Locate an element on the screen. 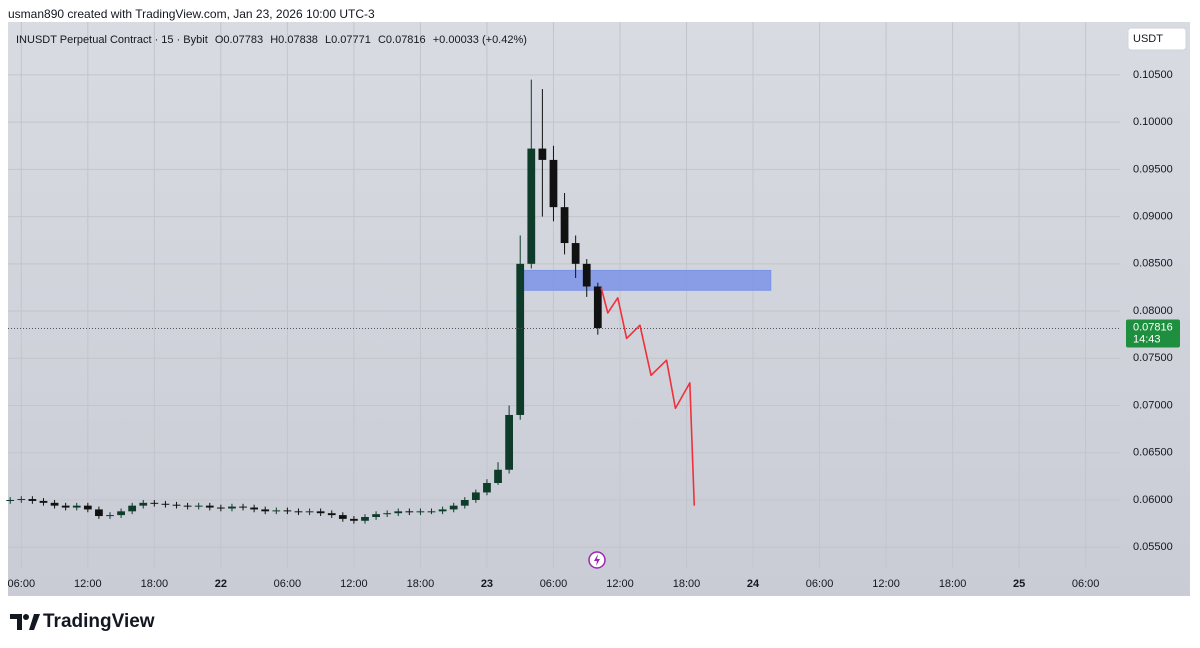 The image size is (1200, 648). ohlc-low: L0.07771 is located at coordinates (348, 40).